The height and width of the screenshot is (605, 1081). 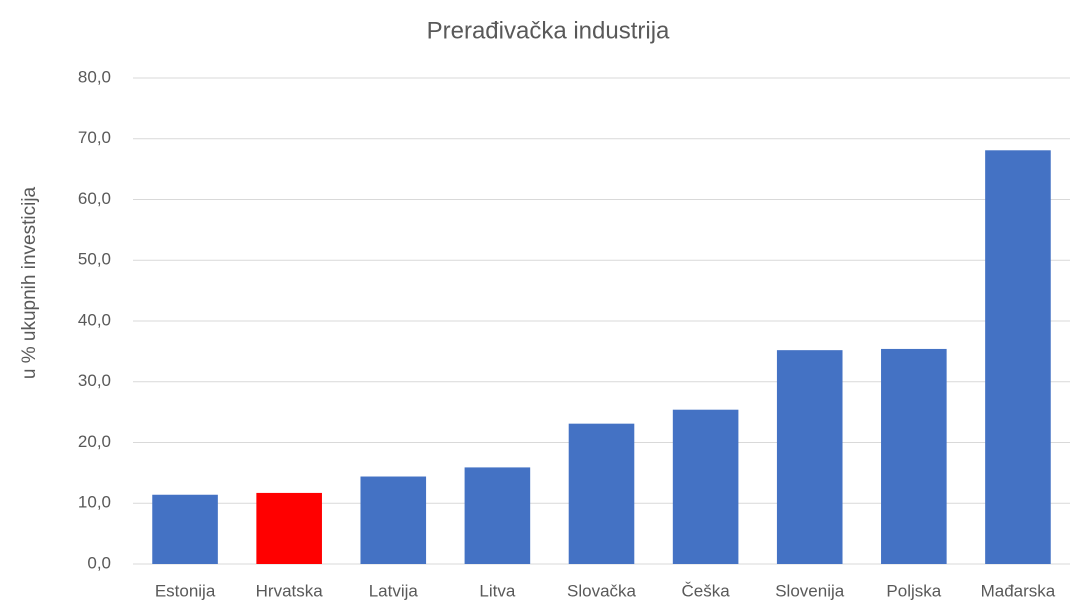 What do you see at coordinates (497, 590) in the screenshot?
I see `x-tick-label: Litva` at bounding box center [497, 590].